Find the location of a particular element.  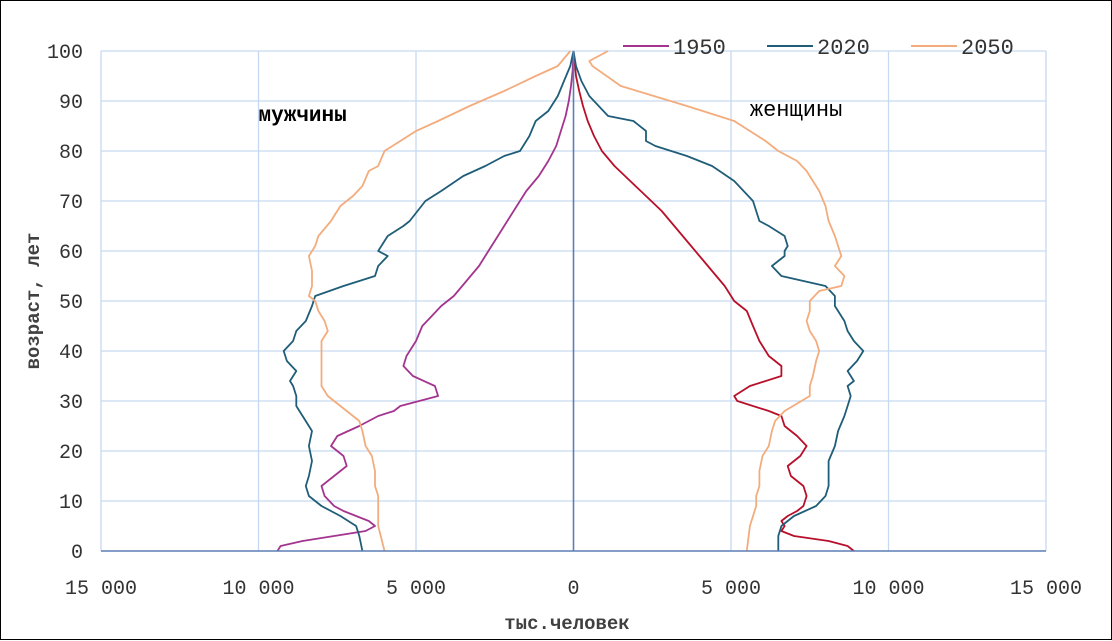

y-tick-label: 30 is located at coordinates (71, 403).